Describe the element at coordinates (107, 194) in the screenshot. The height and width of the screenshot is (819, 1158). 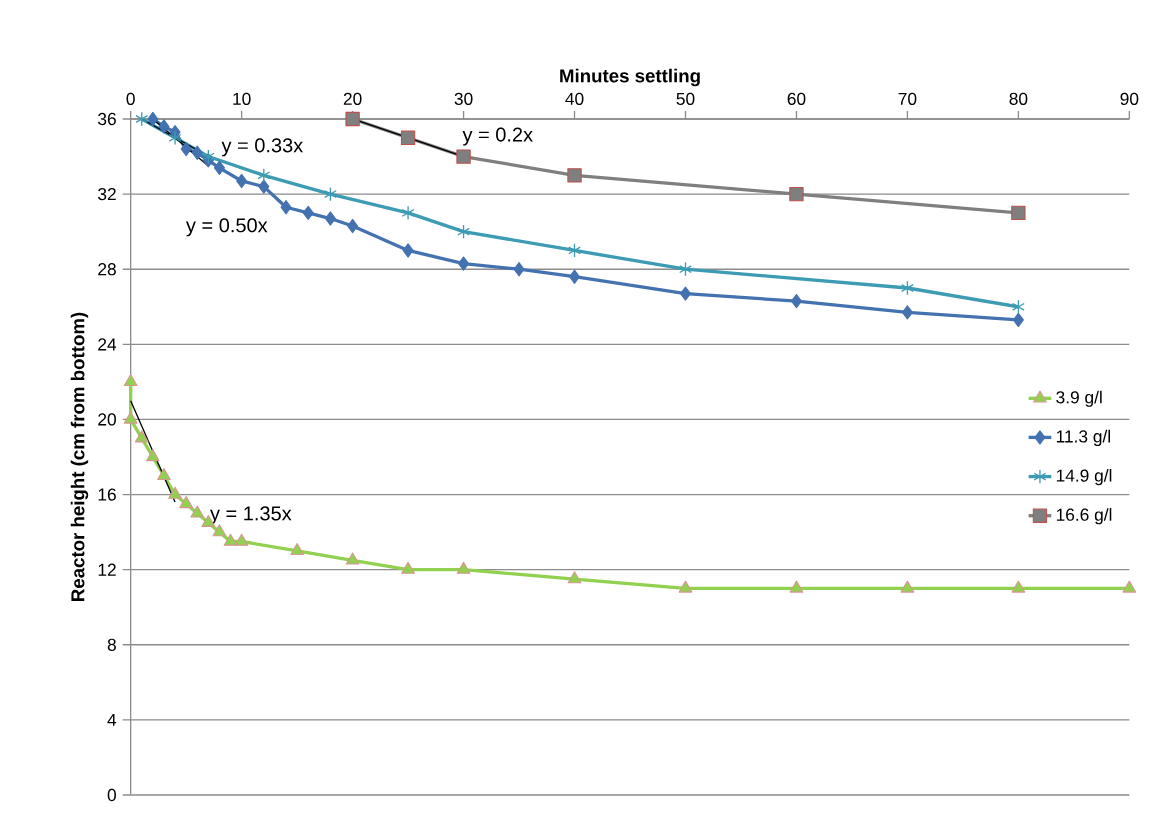
I see `y-tick-label: 32` at that location.